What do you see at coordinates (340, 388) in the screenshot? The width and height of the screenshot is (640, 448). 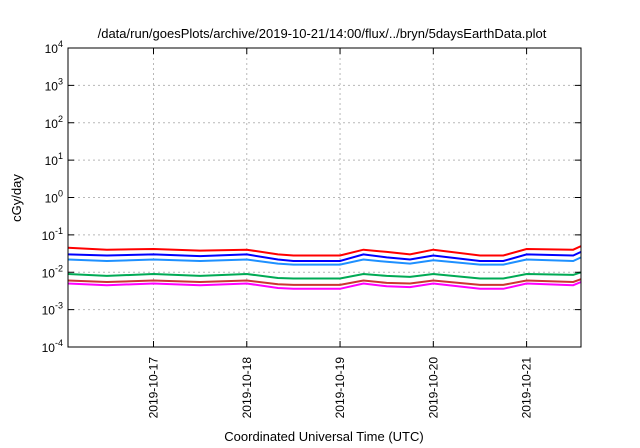 I see `x-tick-label: 2019-10-19` at bounding box center [340, 388].